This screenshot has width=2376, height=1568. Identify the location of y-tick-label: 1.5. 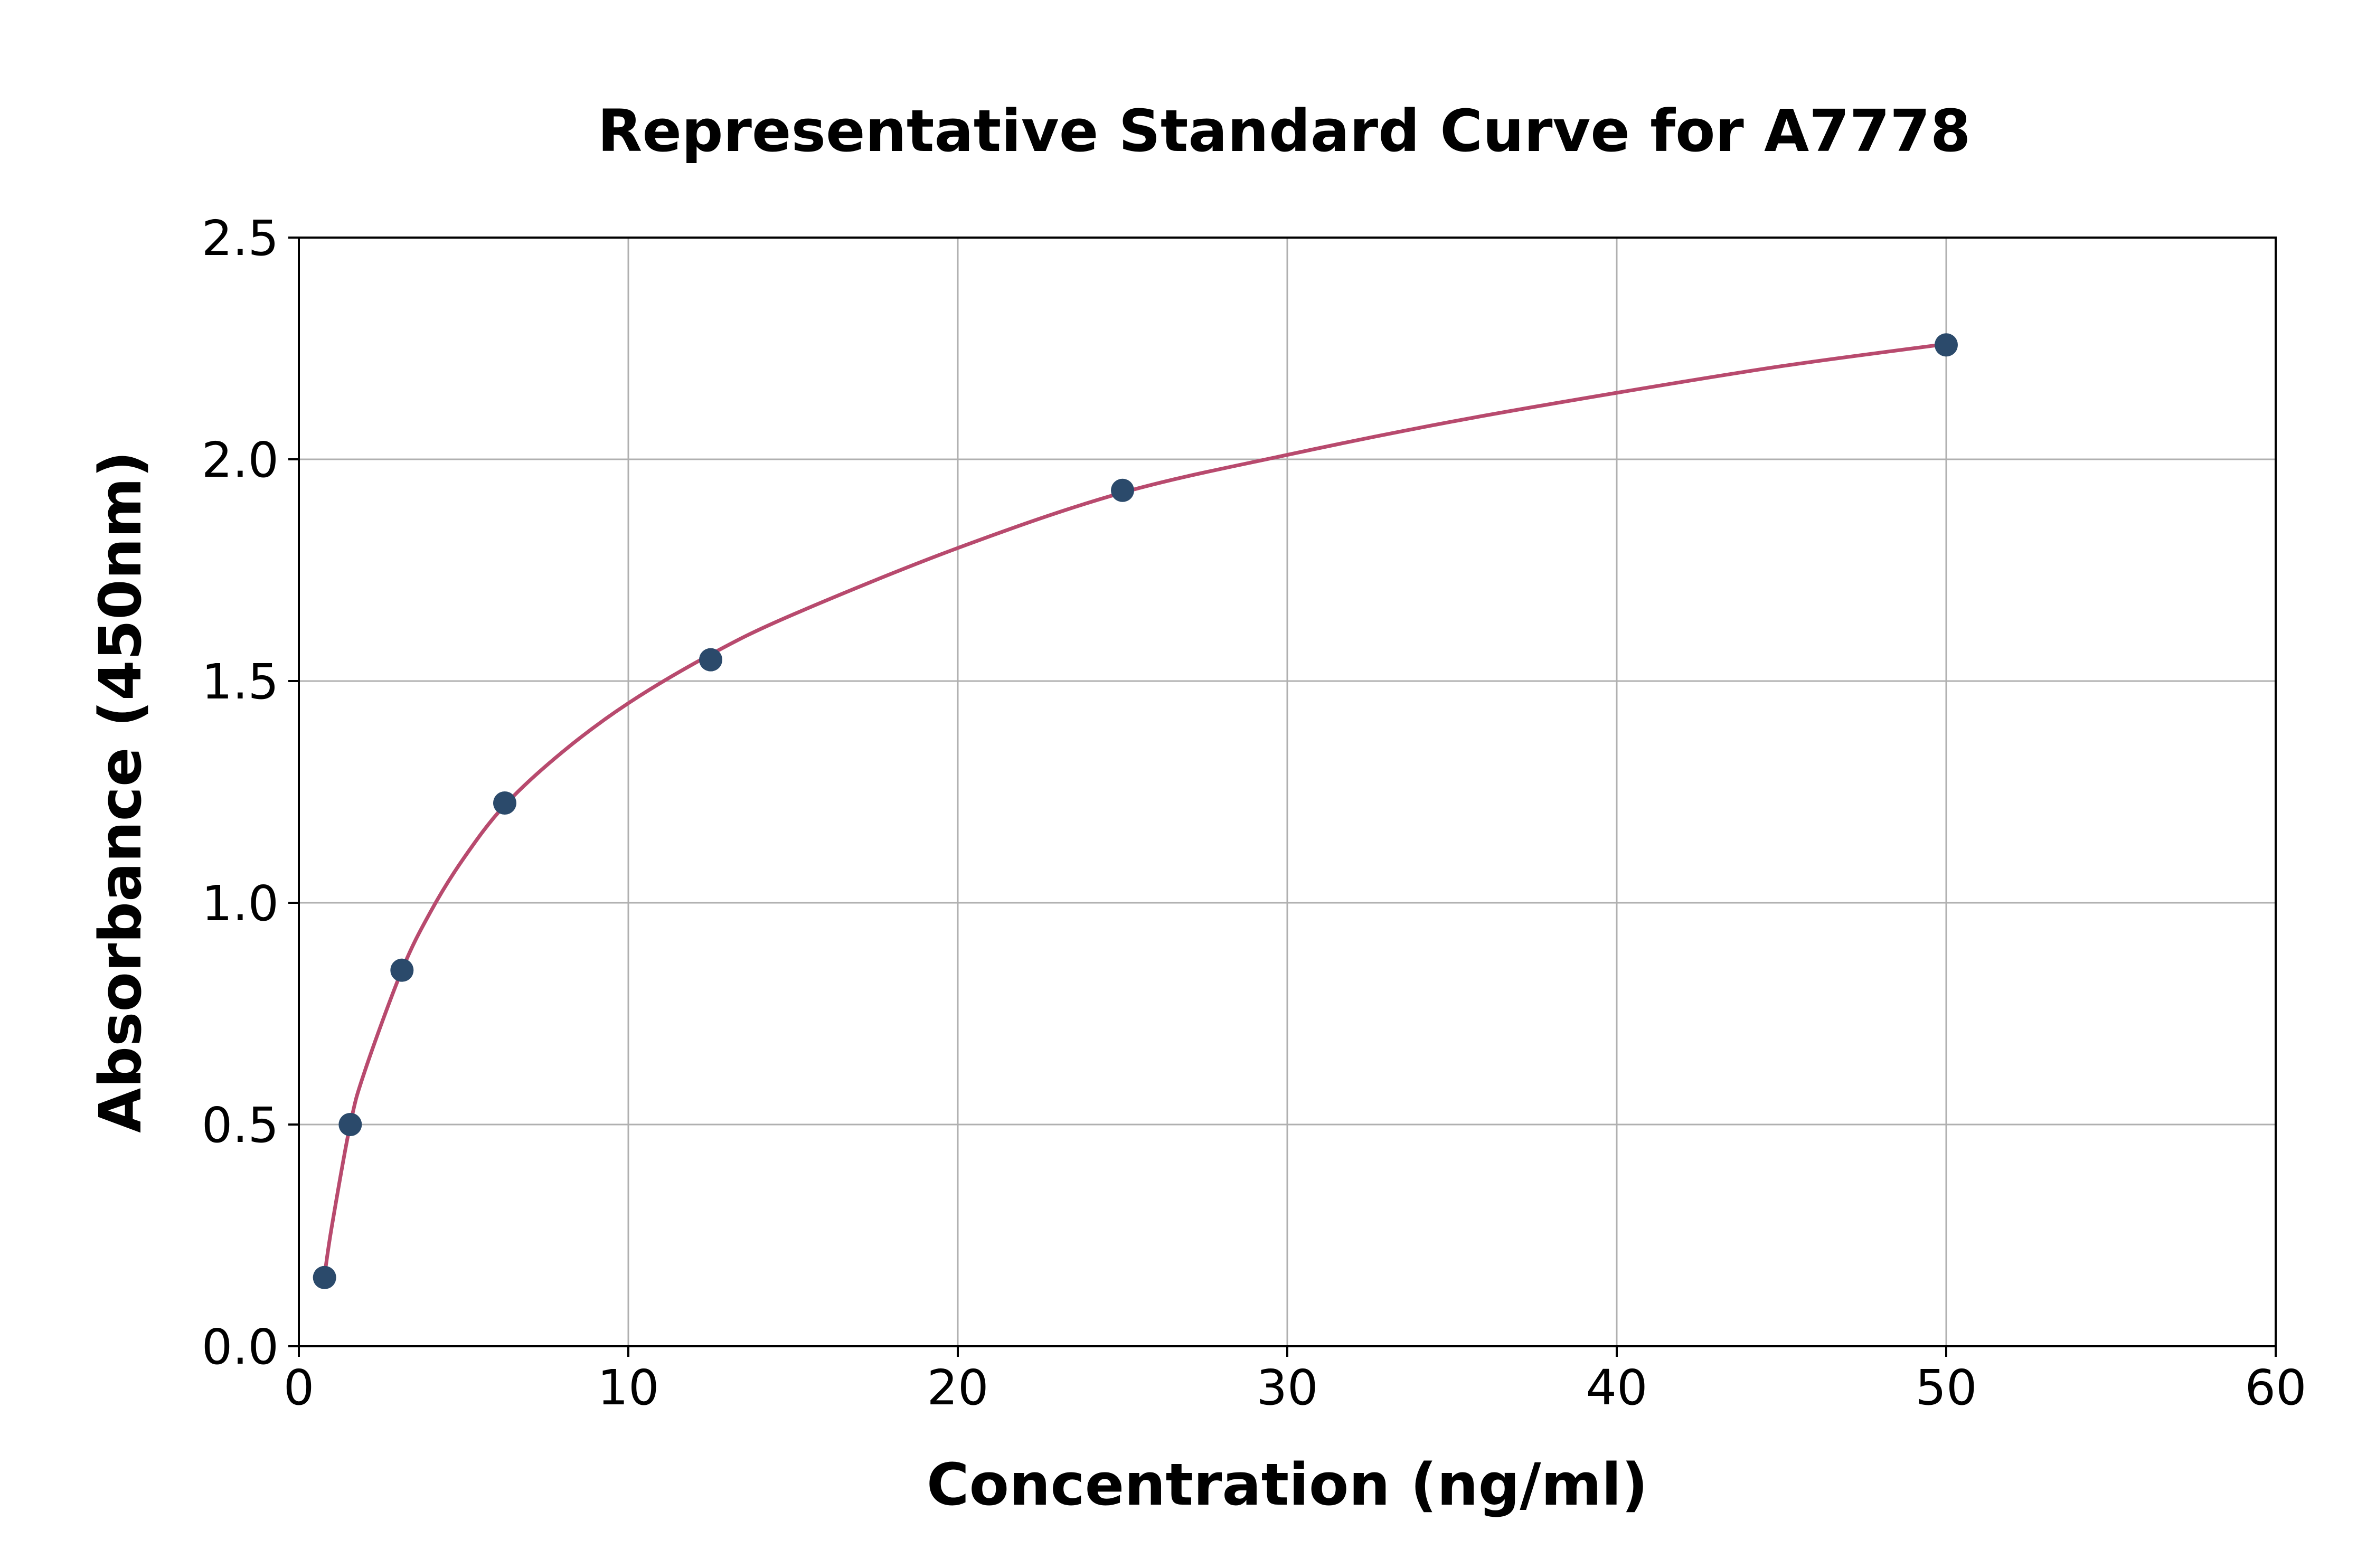
(241, 682).